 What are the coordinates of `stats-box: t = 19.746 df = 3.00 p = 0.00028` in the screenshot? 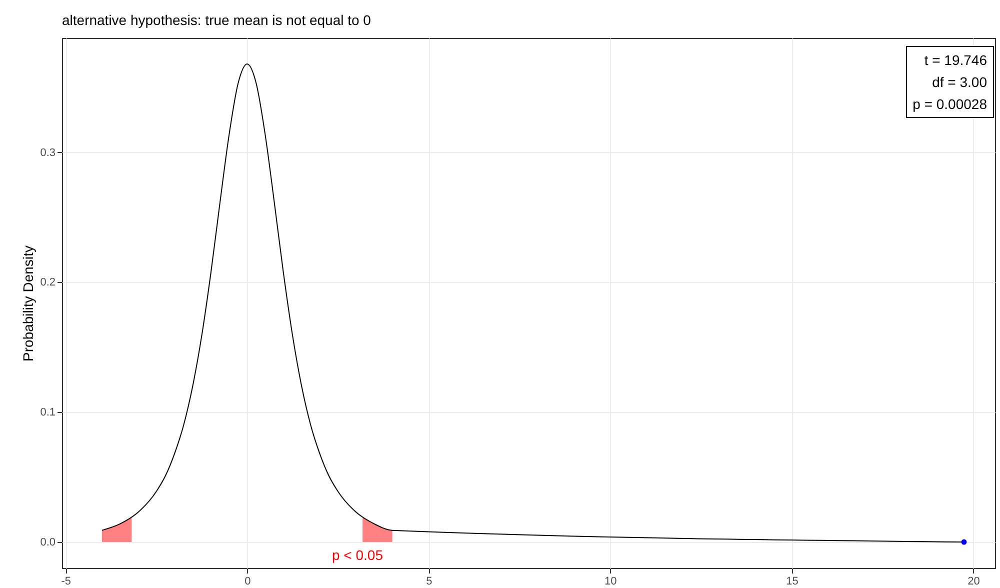 It's located at (950, 82).